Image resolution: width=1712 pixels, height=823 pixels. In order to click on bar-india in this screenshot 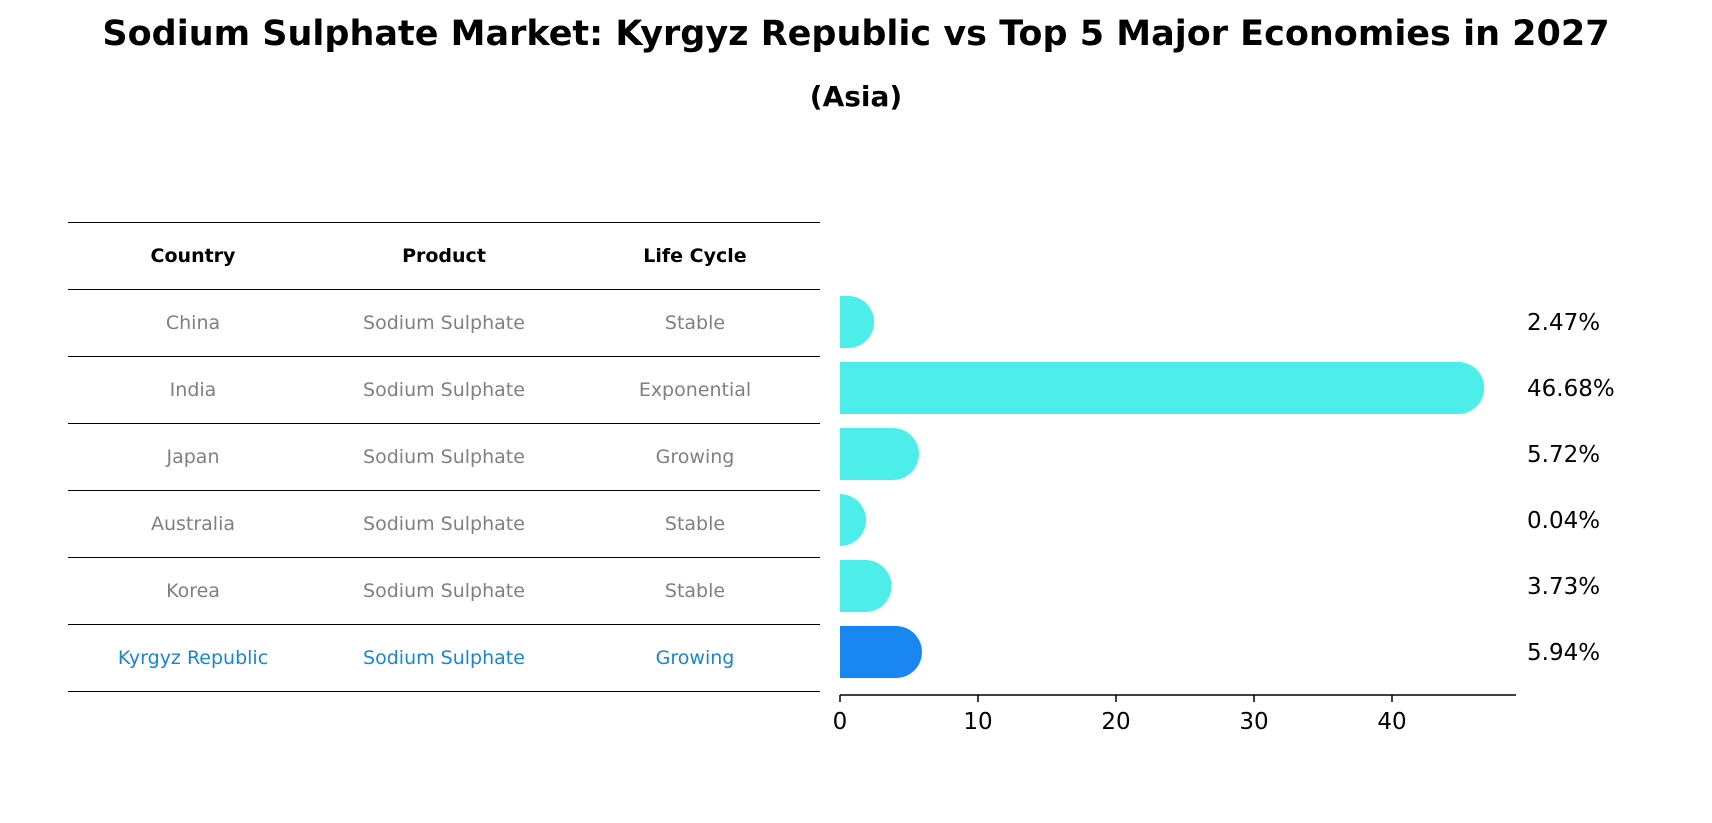, I will do `click(1162, 388)`.